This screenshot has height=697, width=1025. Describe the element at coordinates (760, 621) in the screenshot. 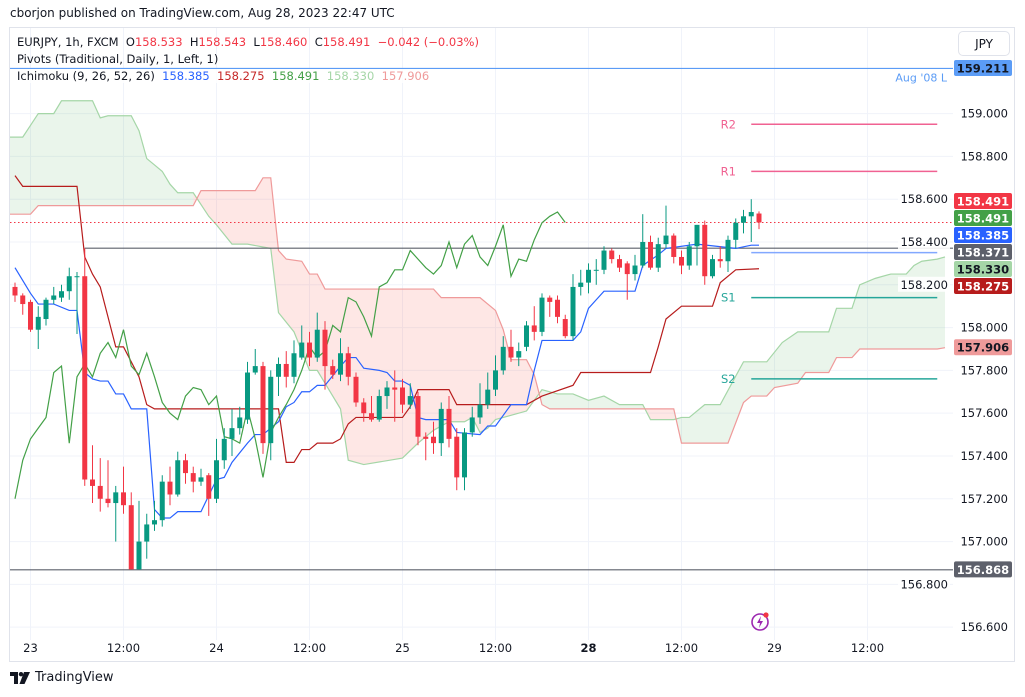

I see `lightning-event-icon` at that location.